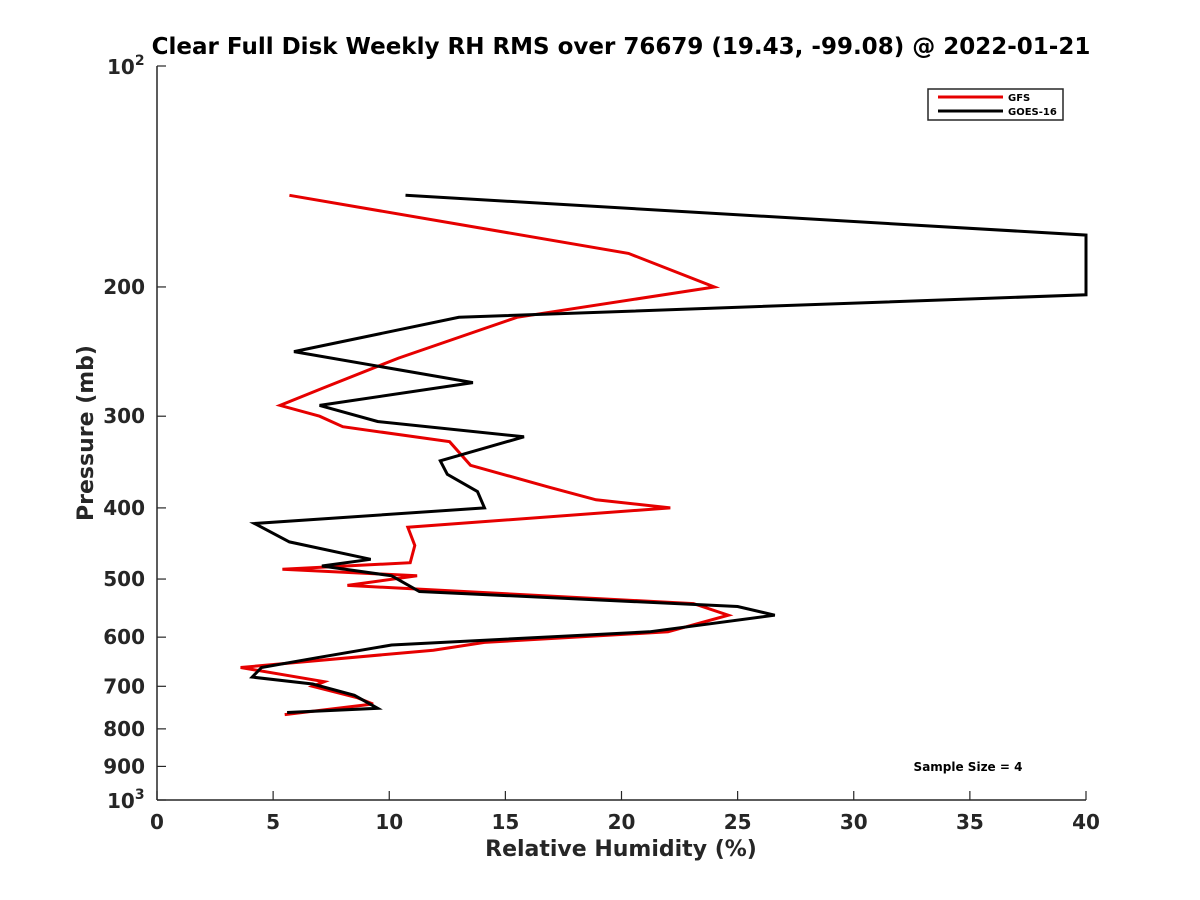 The width and height of the screenshot is (1200, 900). Describe the element at coordinates (126, 800) in the screenshot. I see `y-tick-label: 10³` at that location.